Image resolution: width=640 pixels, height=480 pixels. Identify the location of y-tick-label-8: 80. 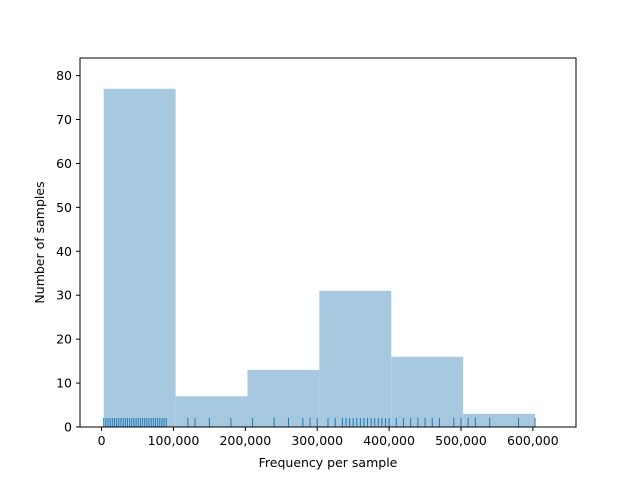
(64, 75).